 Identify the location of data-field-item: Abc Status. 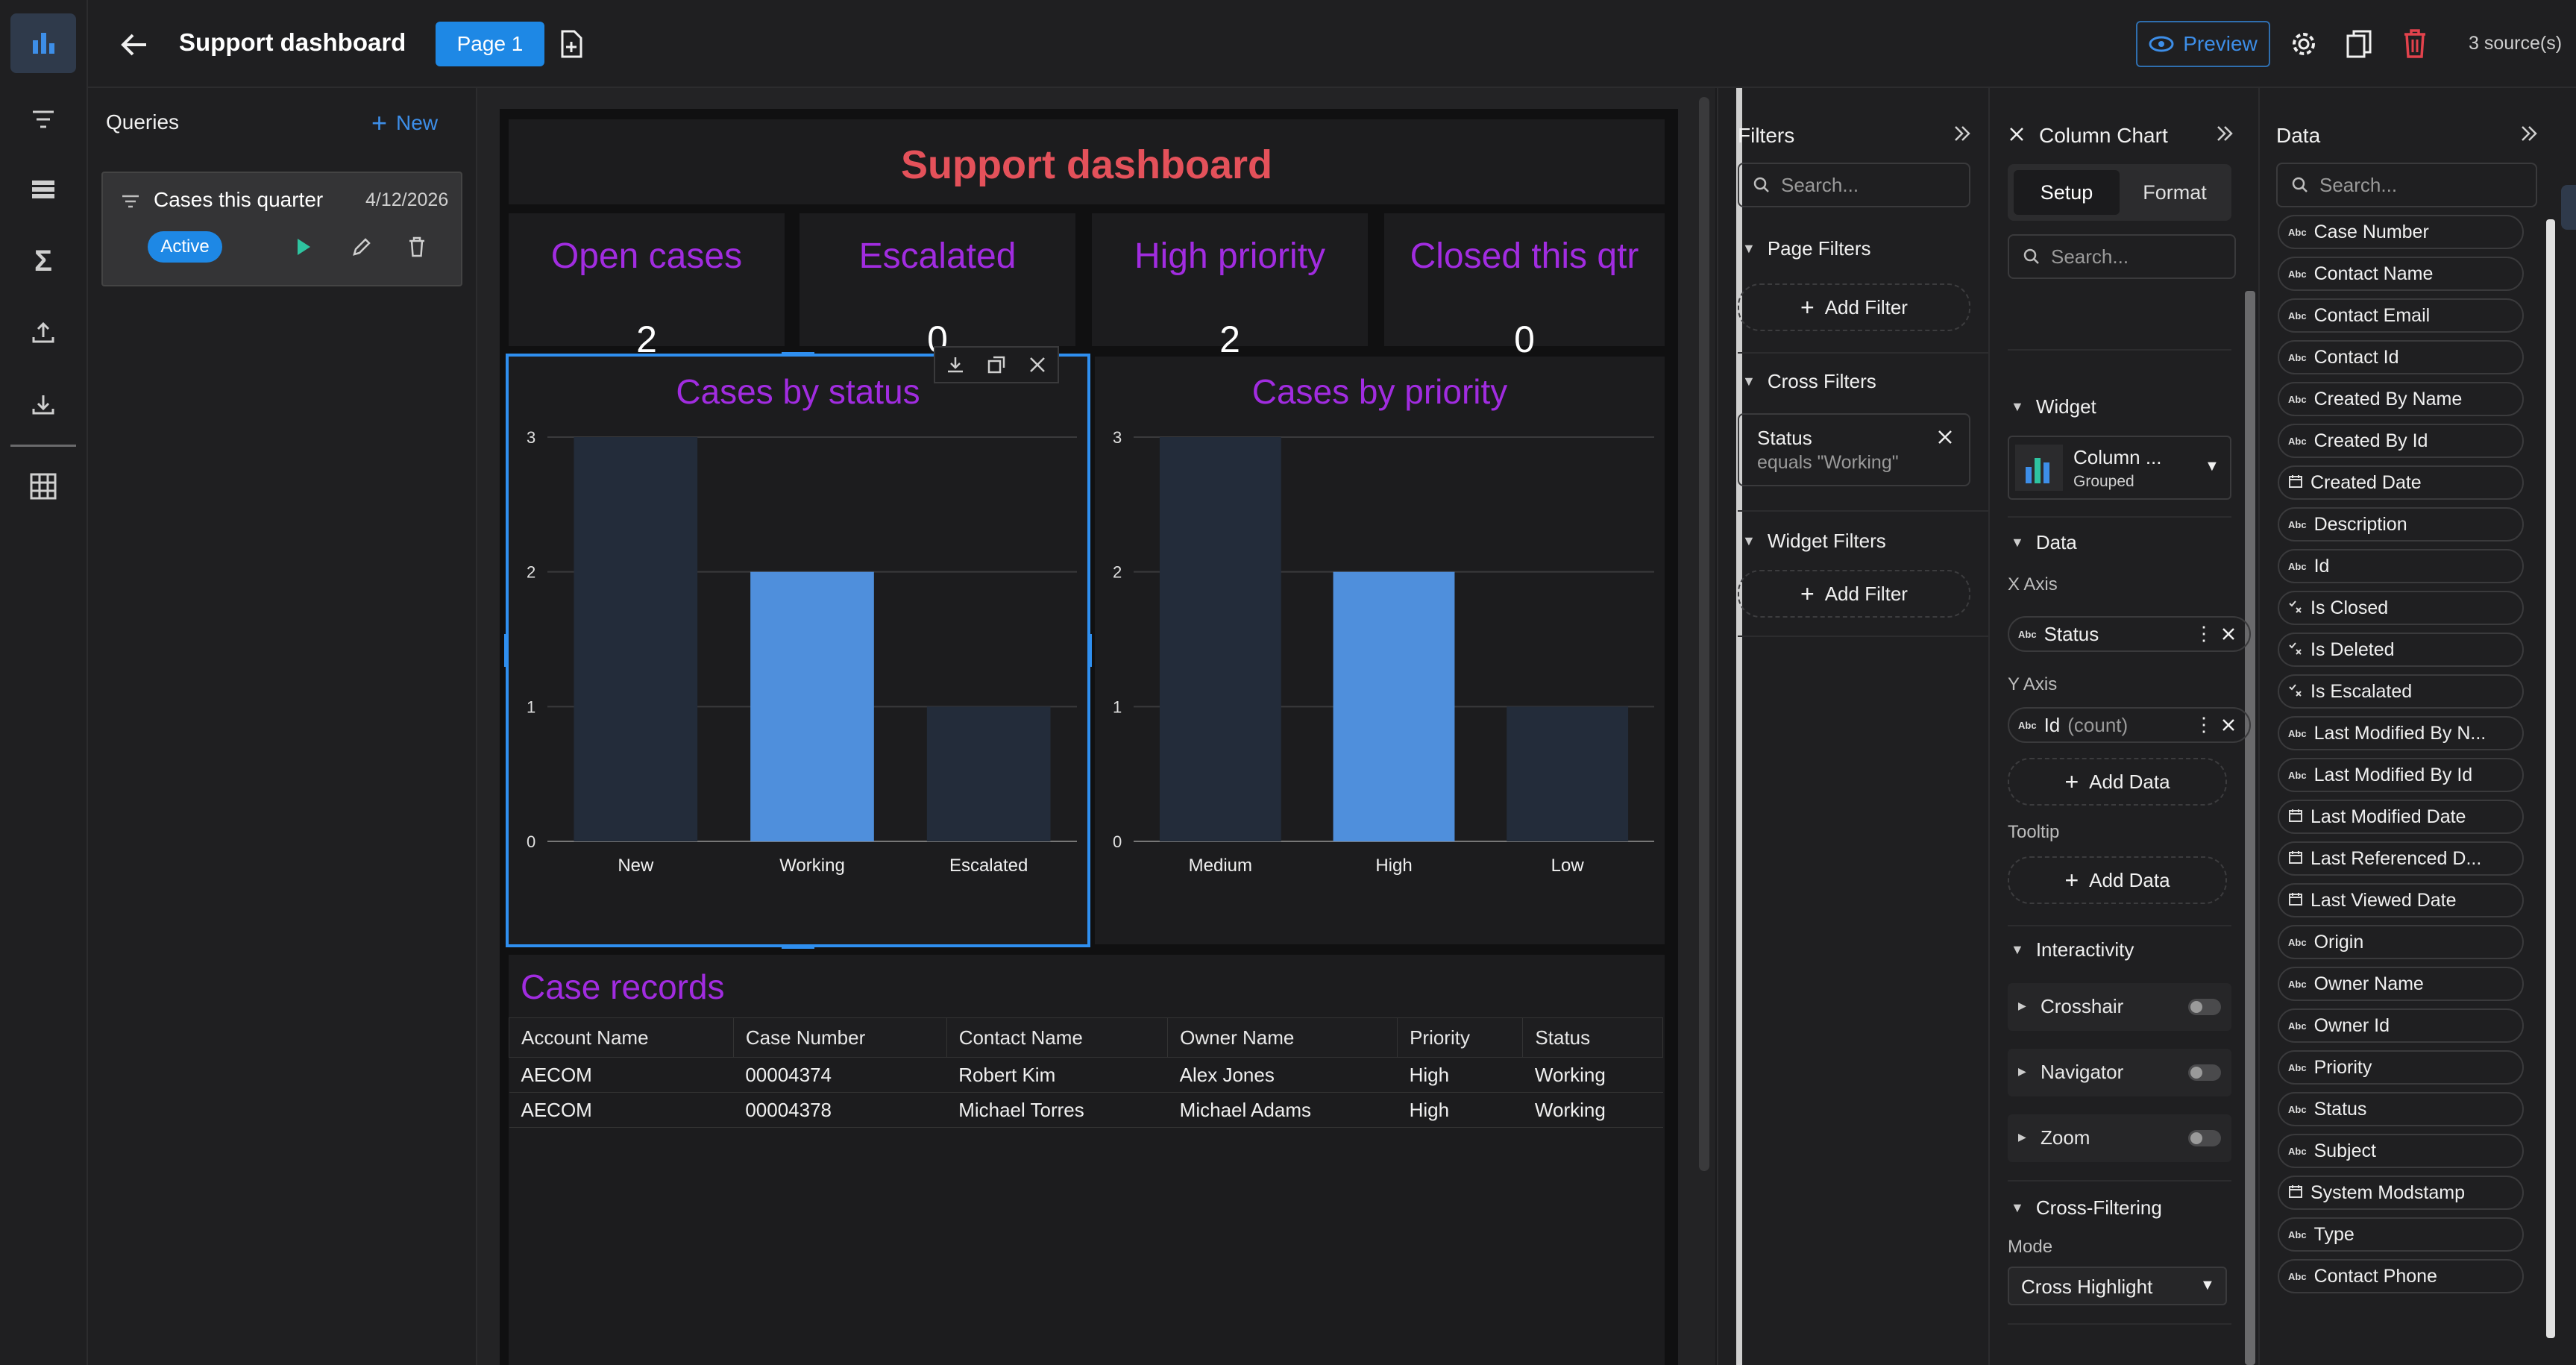
(2401, 1109).